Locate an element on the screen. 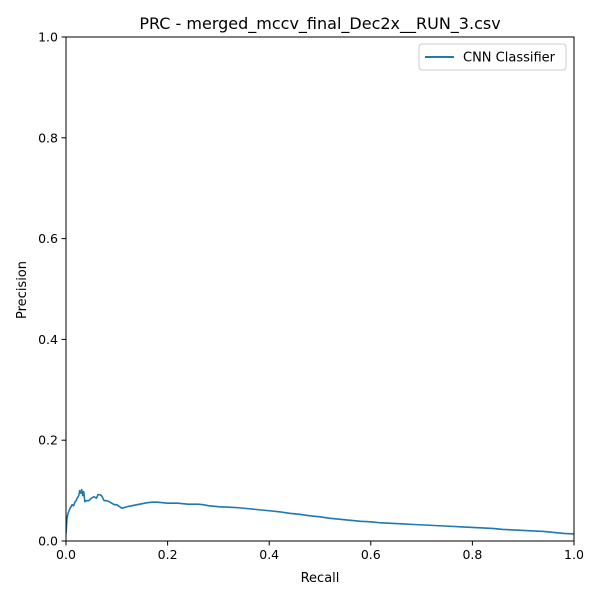  legend-label-cnn-classifier: CNN Classifier is located at coordinates (509, 58).